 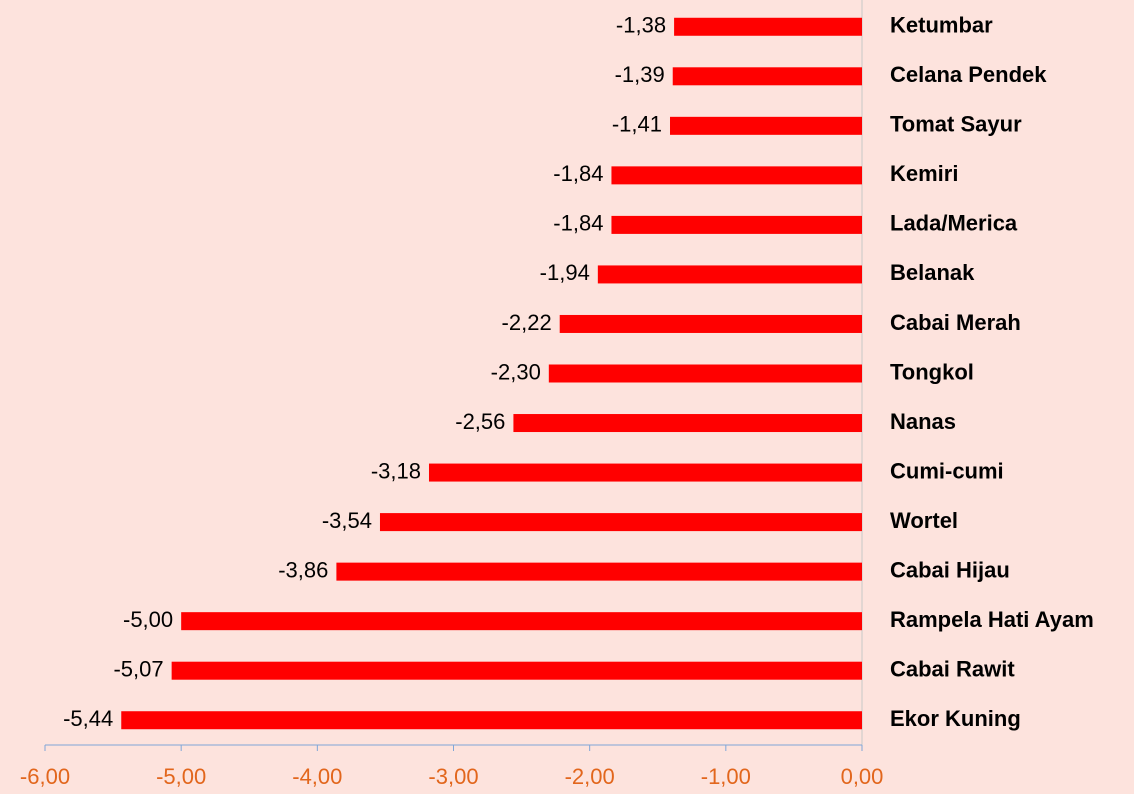 What do you see at coordinates (565, 272) in the screenshot?
I see `value-label: -1,94` at bounding box center [565, 272].